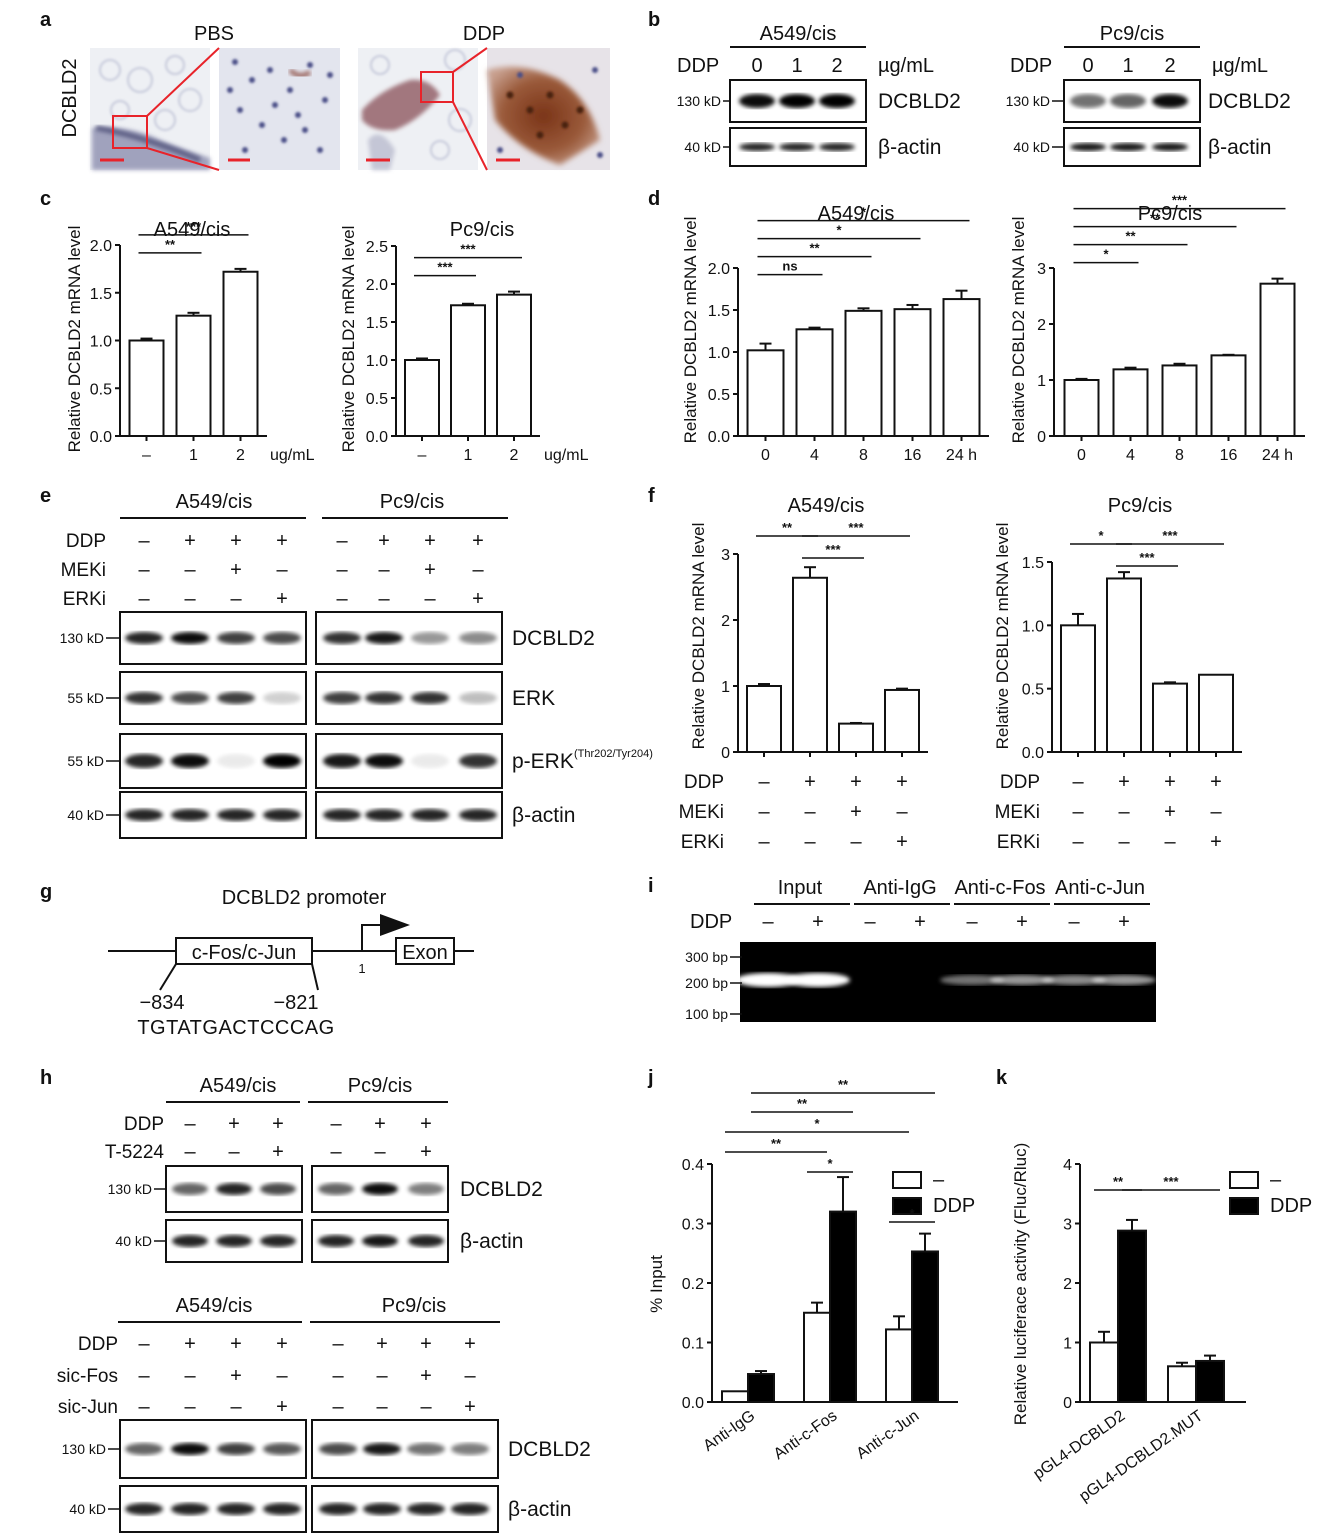 The image size is (1332, 1536). What do you see at coordinates (1067, 1403) in the screenshot?
I see `y-tick-label: 0` at bounding box center [1067, 1403].